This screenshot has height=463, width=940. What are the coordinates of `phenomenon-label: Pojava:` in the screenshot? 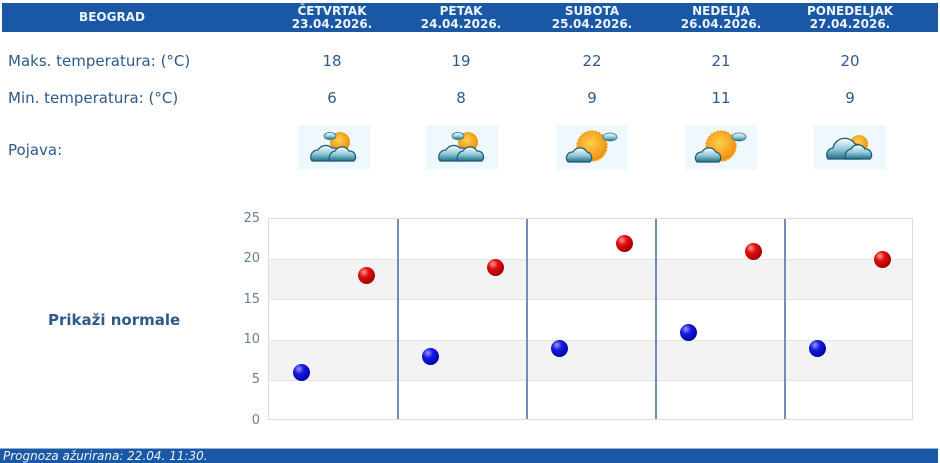 It's located at (35, 150).